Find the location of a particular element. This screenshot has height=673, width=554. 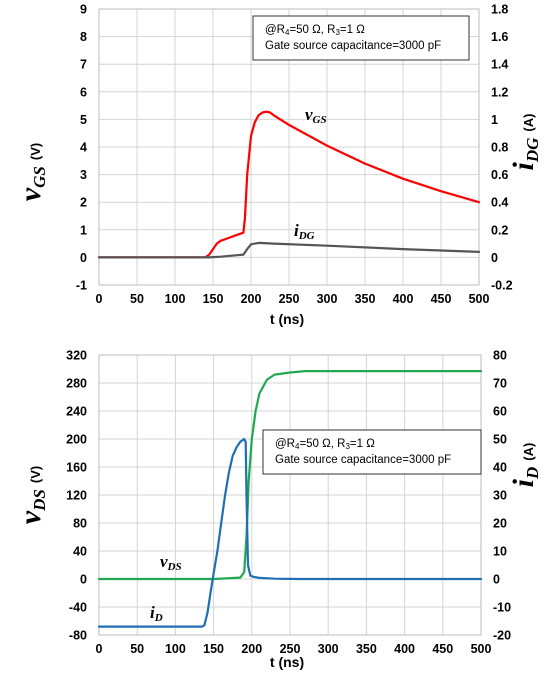

y-tick-label-right: 50 is located at coordinates (500, 440).